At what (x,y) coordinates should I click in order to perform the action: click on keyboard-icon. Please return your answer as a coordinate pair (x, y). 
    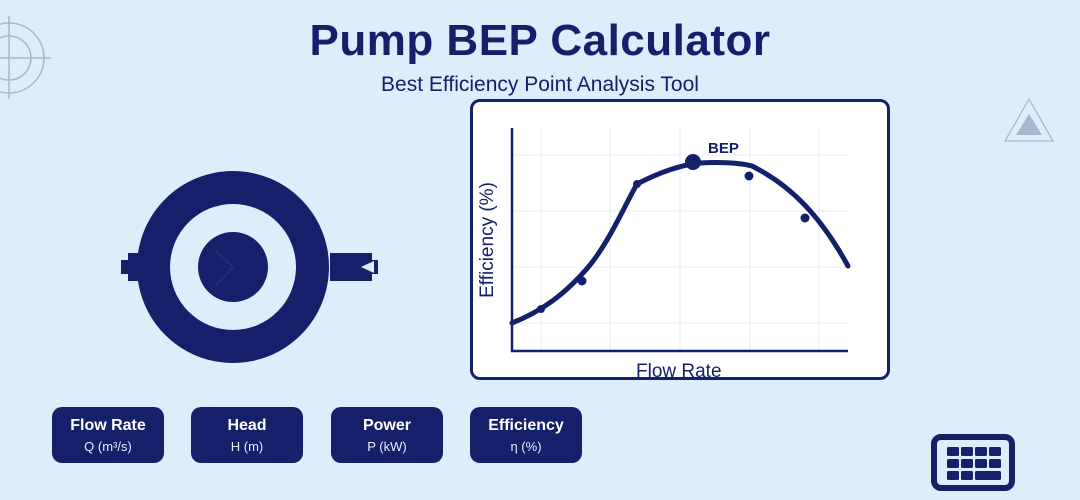
    Looking at the image, I should click on (974, 463).